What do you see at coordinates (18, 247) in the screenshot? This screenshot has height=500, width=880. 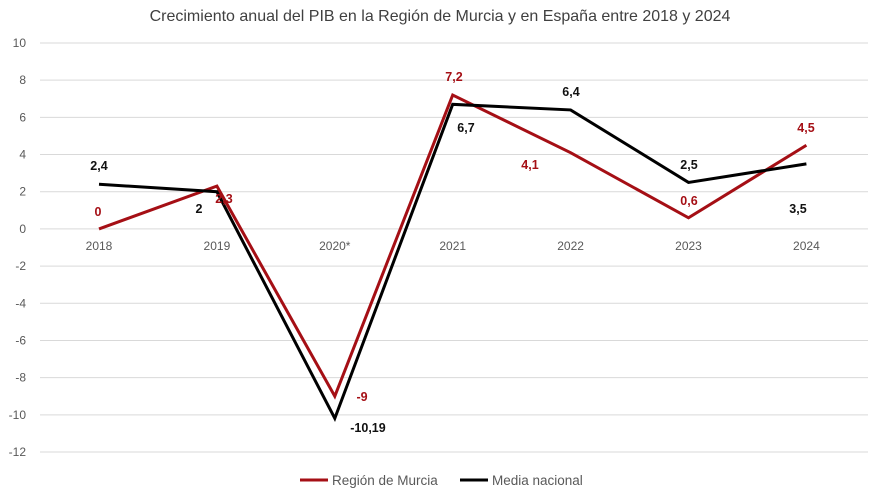 I see `y-axis-ticks: 10 8 6 4 2 0 -2 -4 -6 -8 -10 -12` at bounding box center [18, 247].